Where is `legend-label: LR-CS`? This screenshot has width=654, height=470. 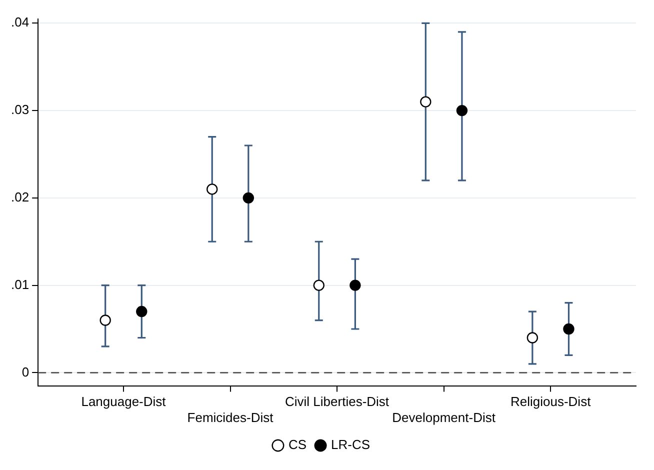
legend-label: LR-CS is located at coordinates (350, 444).